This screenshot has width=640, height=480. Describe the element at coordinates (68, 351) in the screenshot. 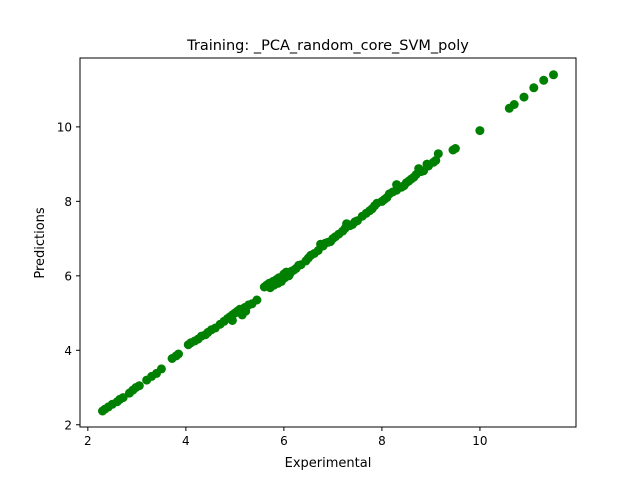

I see `y-tick-label: 4` at that location.